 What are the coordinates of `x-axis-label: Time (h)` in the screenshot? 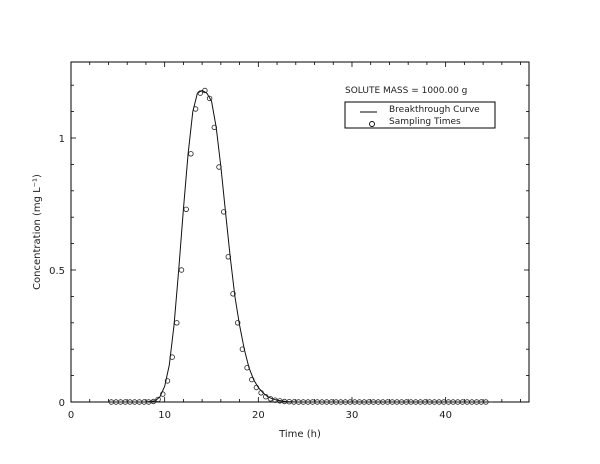 It's located at (299, 434).